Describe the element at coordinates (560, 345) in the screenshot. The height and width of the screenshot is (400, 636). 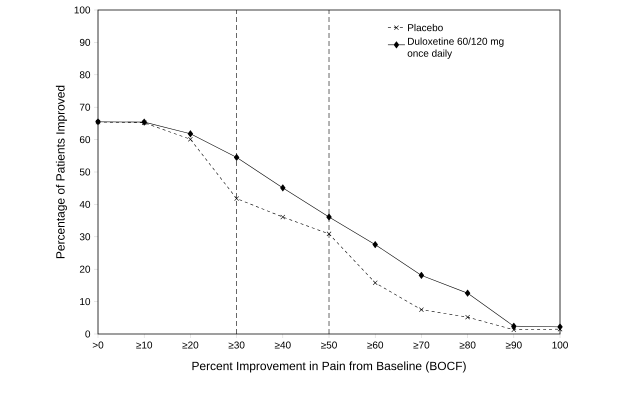
I see `x-tick-label: 100` at that location.